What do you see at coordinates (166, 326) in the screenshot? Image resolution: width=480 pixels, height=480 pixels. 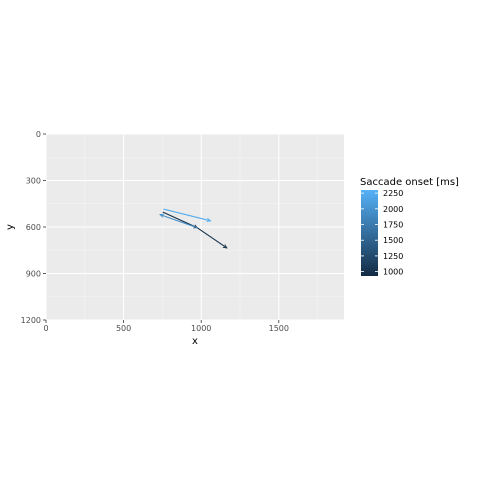 I see `x-axis: 0 500 1000 1500` at bounding box center [166, 326].